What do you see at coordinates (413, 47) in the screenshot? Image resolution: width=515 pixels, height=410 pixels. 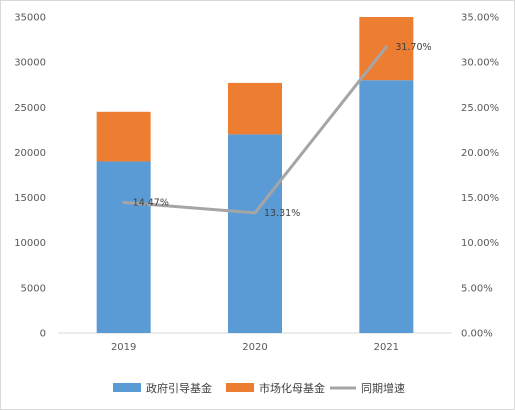 I see `growth-data-label: 31.70%` at bounding box center [413, 47].